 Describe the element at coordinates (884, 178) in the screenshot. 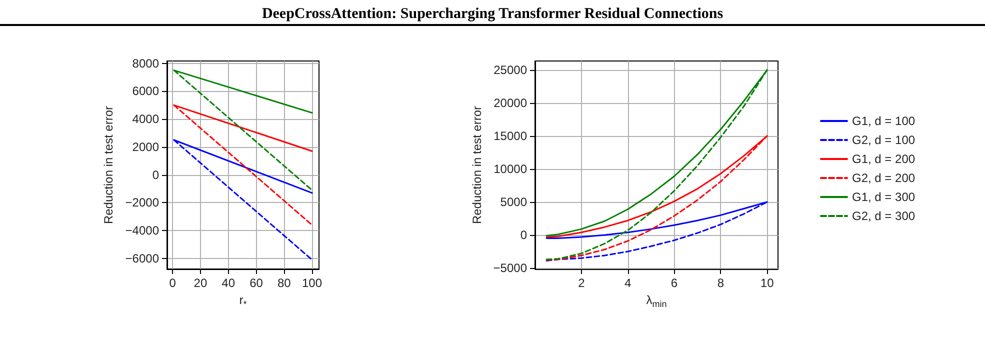

I see `legend-label: G2, d = 200` at that location.